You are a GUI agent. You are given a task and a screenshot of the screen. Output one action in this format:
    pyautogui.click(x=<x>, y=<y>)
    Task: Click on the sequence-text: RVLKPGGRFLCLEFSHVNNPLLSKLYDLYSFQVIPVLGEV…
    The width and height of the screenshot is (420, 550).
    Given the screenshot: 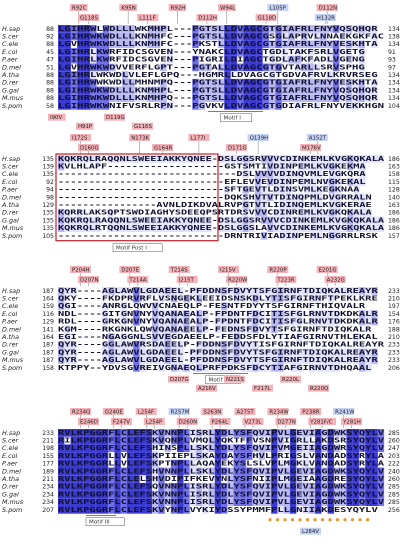 What is the action you would take?
    pyautogui.click(x=221, y=470)
    